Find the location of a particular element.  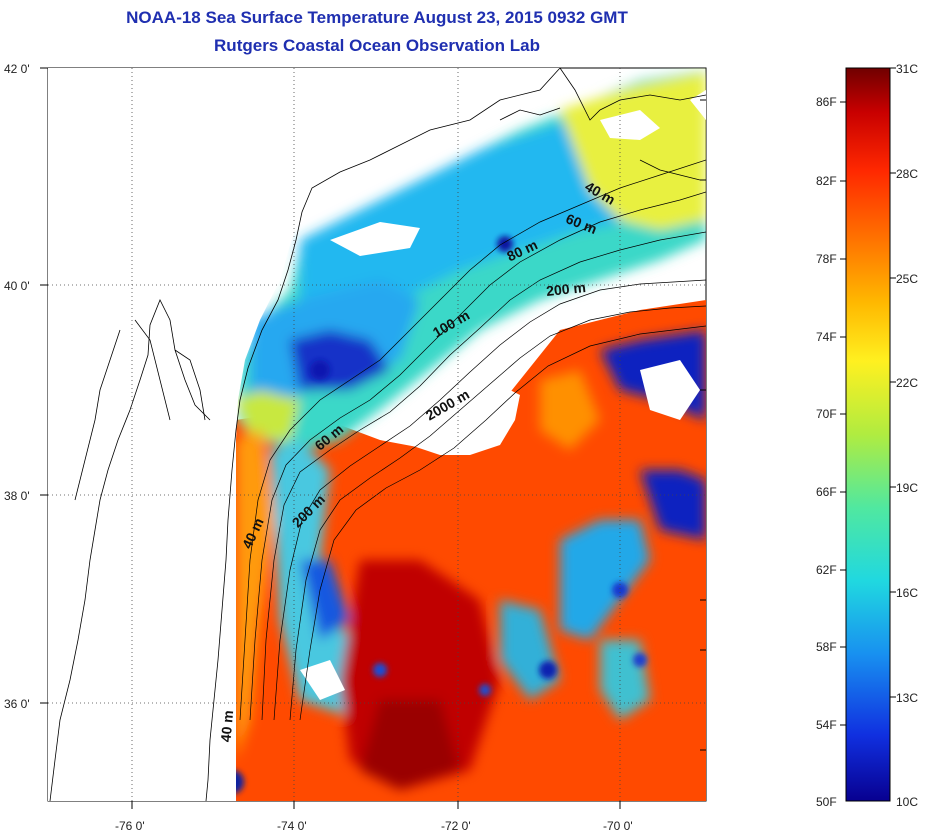

colorbar-label-c: 28C is located at coordinates (907, 174).